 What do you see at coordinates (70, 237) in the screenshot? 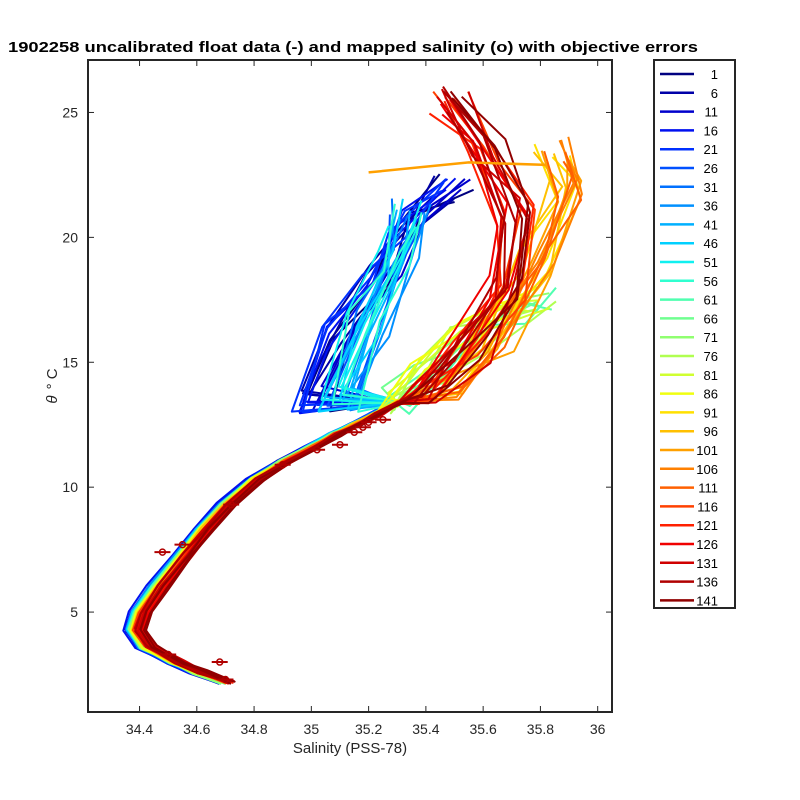
I see `y-tick-label: 20` at bounding box center [70, 237].